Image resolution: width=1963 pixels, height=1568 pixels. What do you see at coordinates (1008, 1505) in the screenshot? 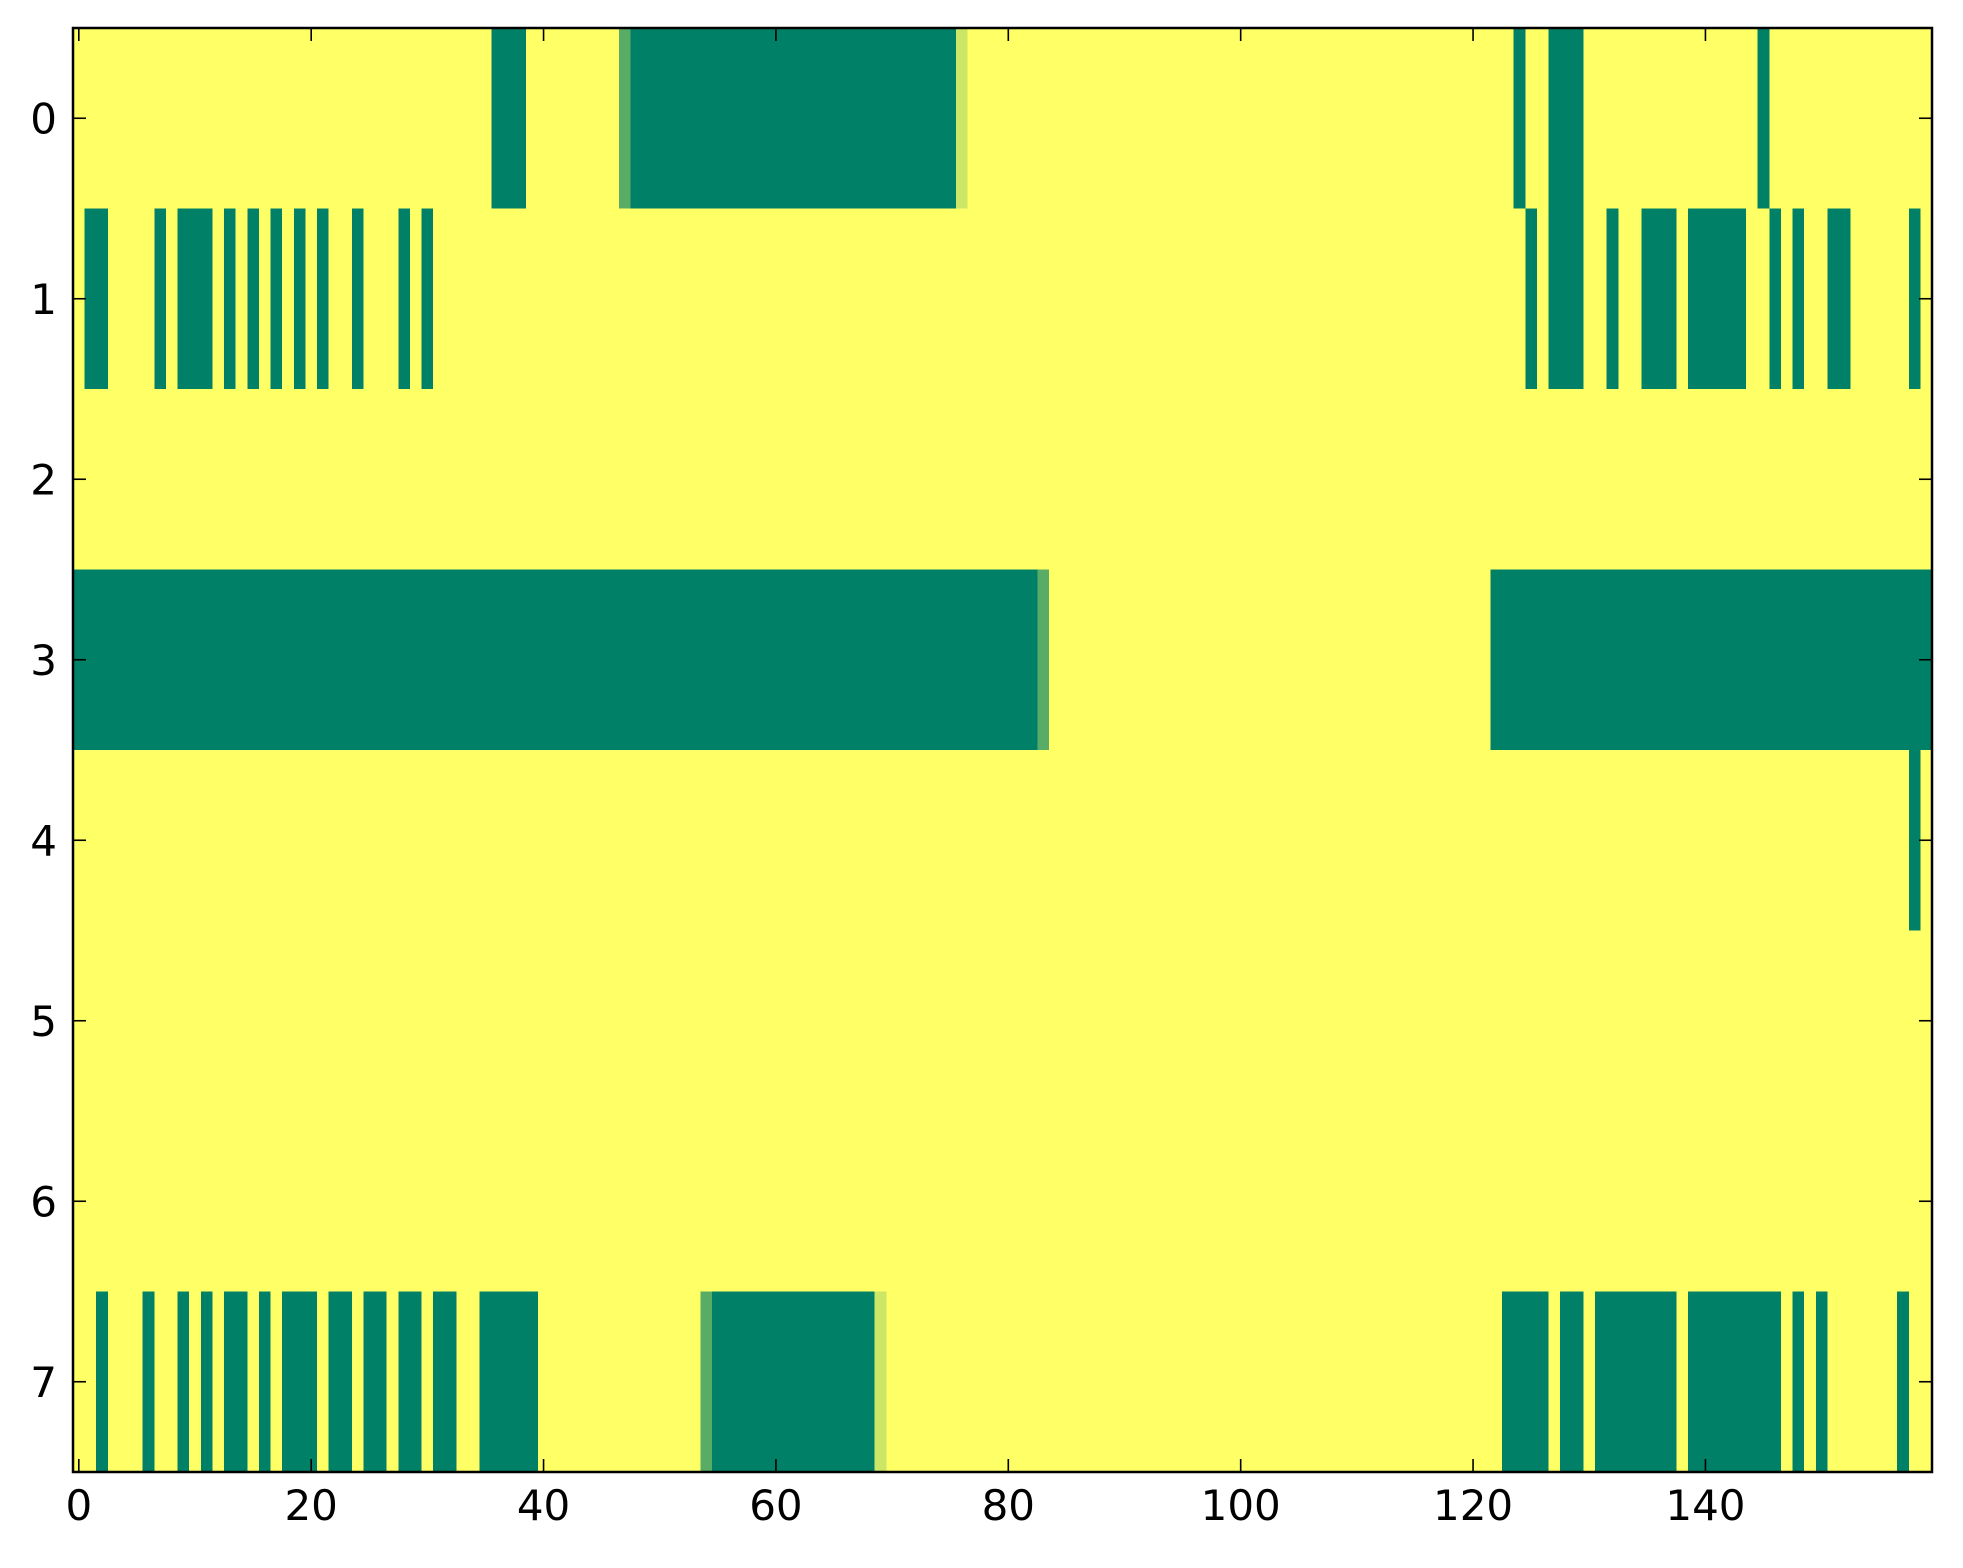
I see `x-tick-label: 80` at bounding box center [1008, 1505].